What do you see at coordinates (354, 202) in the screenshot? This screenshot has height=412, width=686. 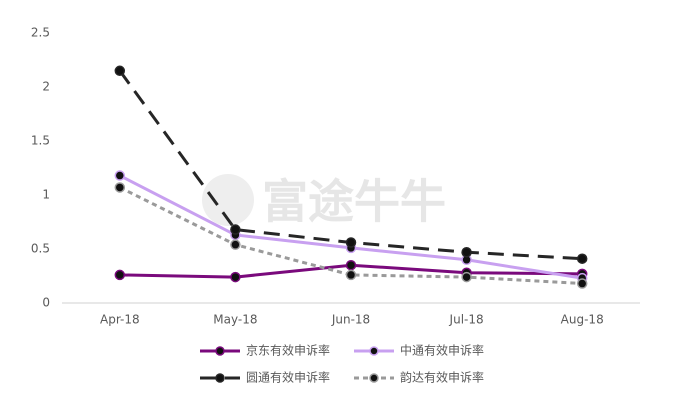 I see `watermark: 富途牛牛` at bounding box center [354, 202].